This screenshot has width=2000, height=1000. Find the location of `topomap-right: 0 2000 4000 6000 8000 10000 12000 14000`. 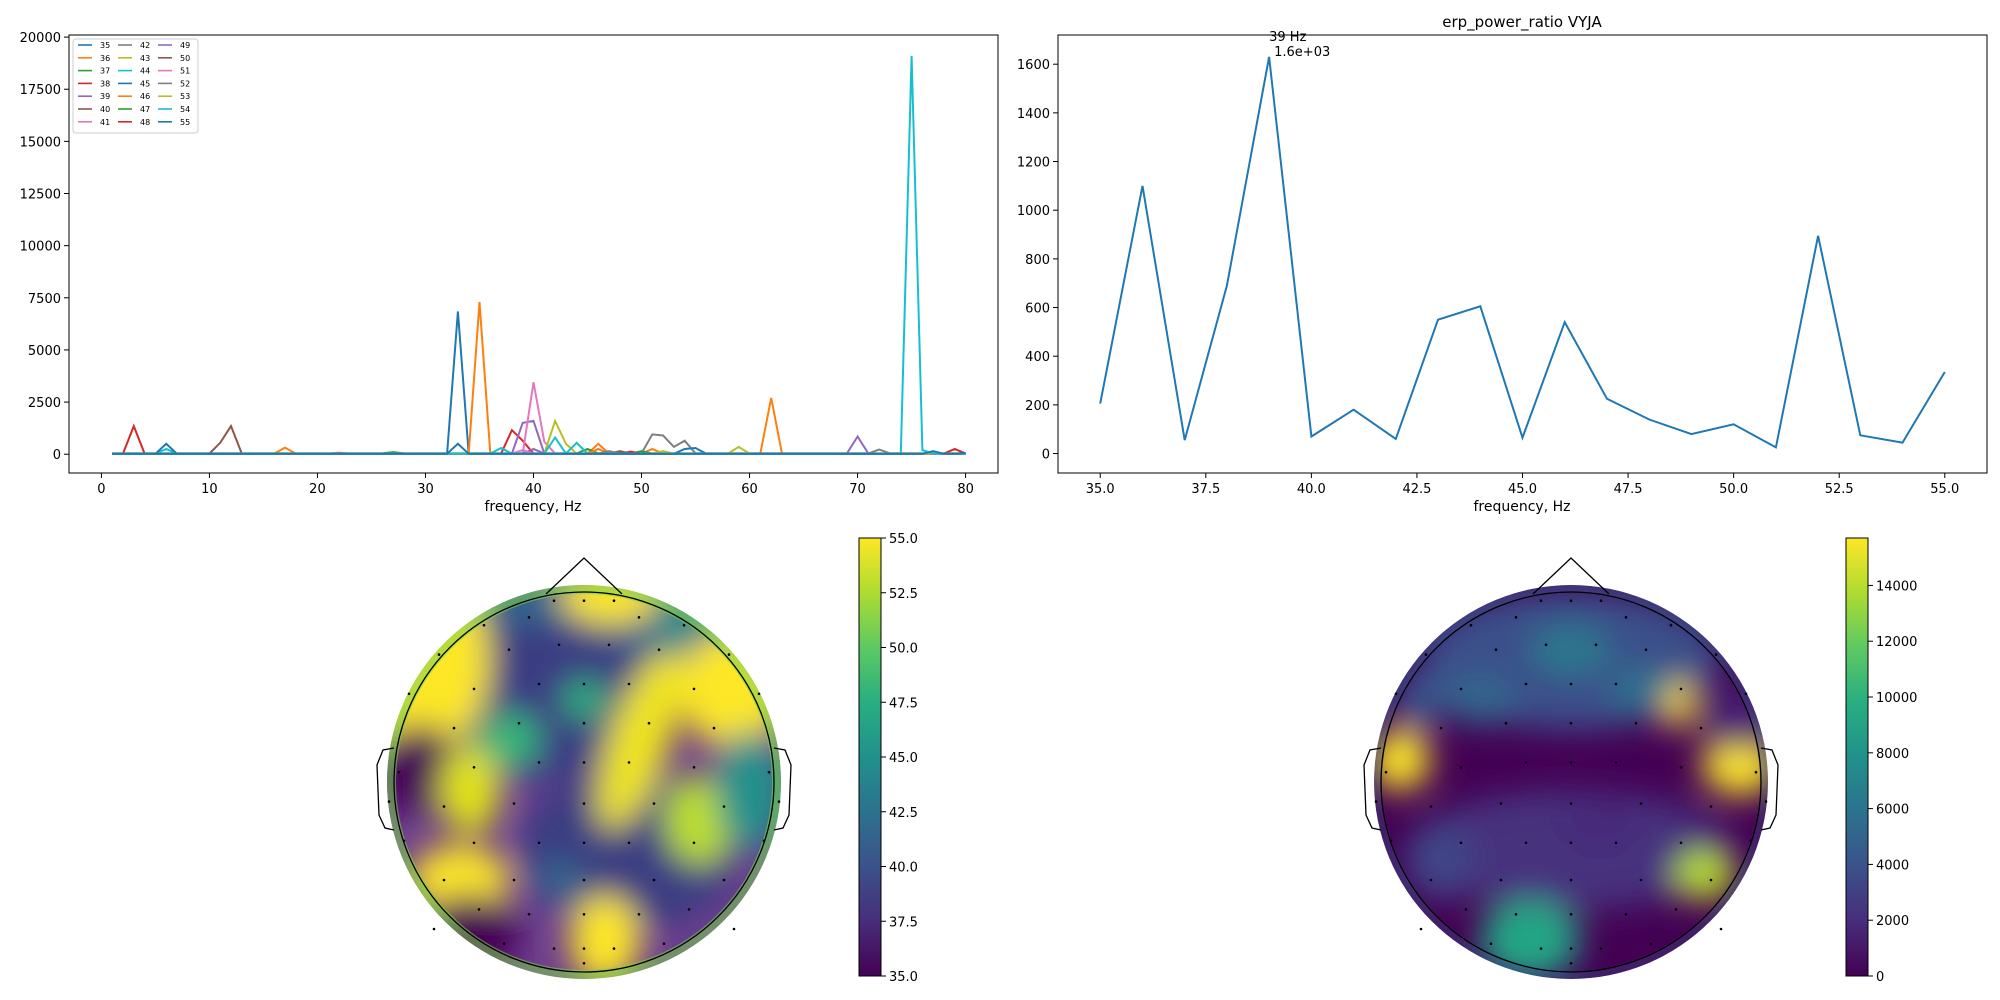

topomap-right: 0 2000 4000 6000 8000 10000 12000 14000 is located at coordinates (1640, 761).